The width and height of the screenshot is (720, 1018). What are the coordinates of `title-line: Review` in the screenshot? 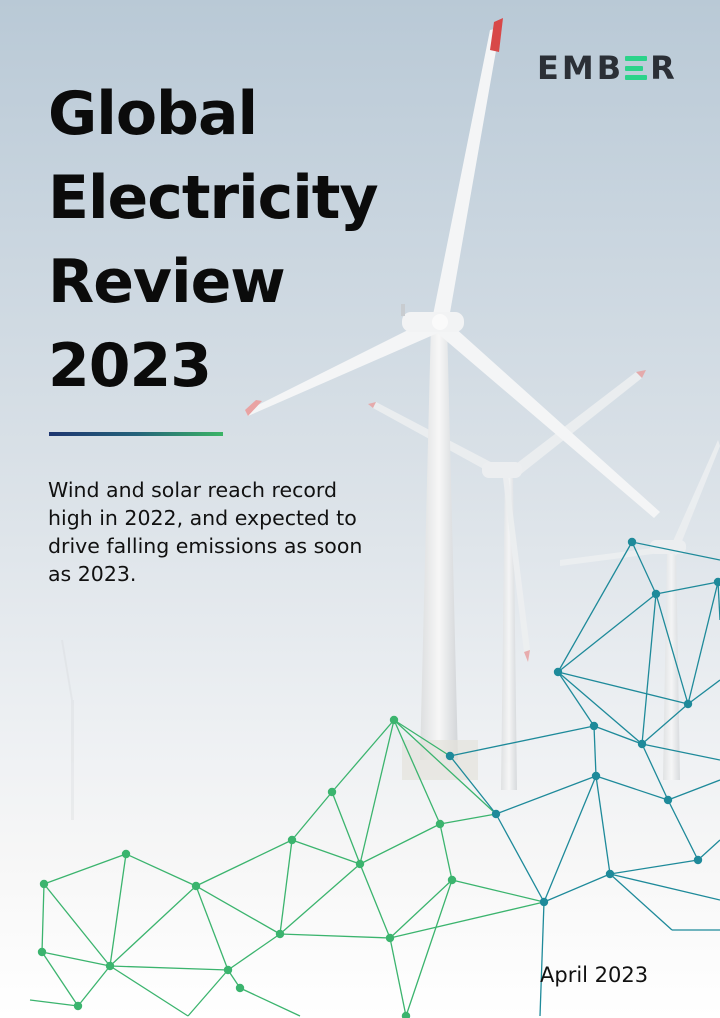 It's located at (167, 282).